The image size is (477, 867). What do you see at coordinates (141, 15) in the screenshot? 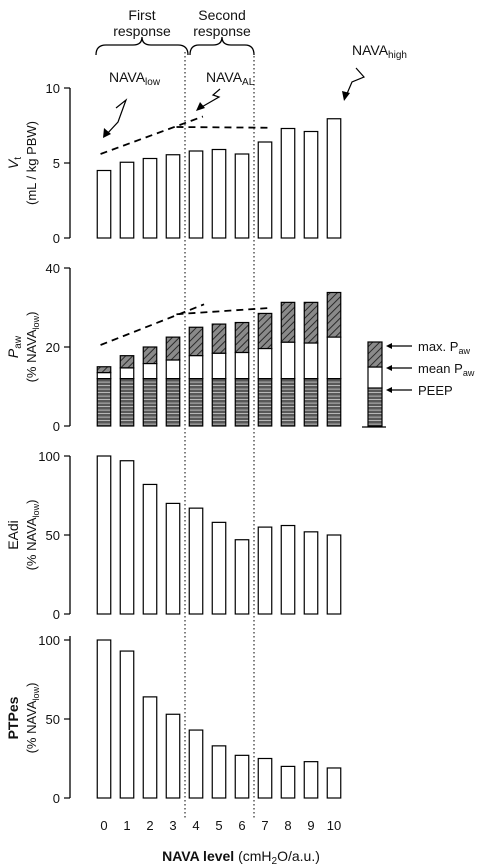
I see `first-response-label-line1: First` at bounding box center [141, 15].